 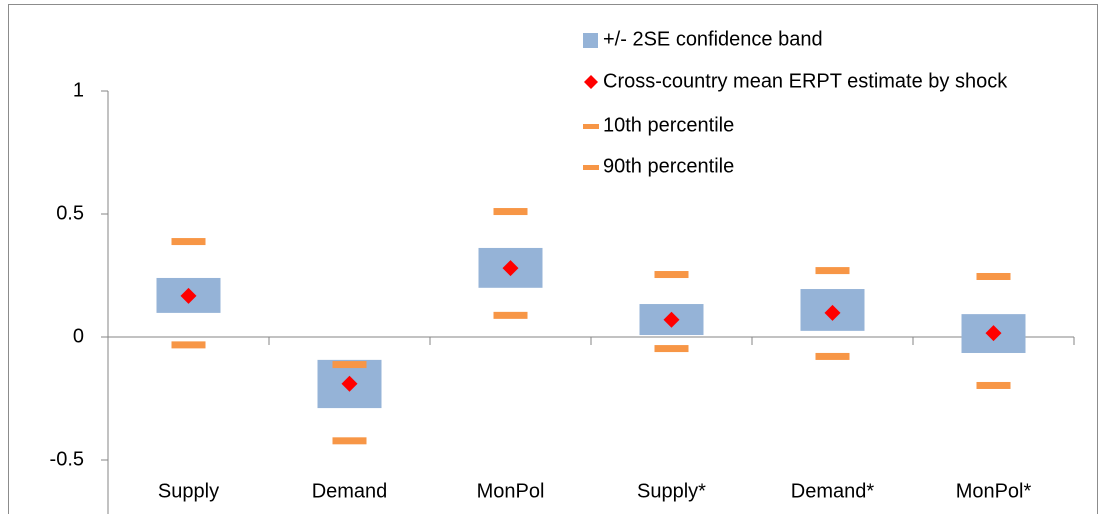 I want to click on legend-label: +/- 2SE confidence band, so click(x=713, y=39).